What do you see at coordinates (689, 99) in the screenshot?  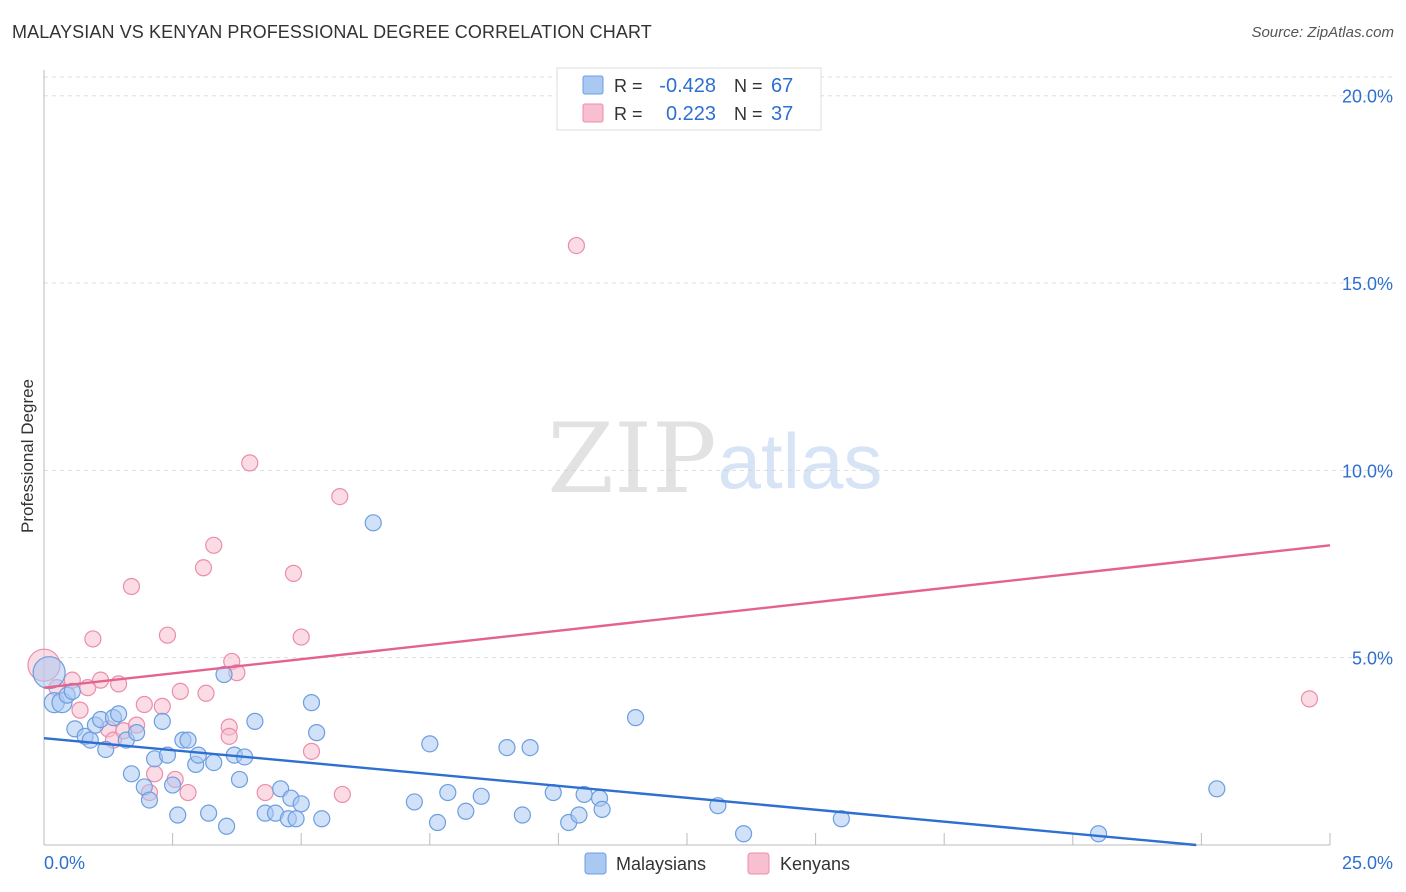 I see `stat-legend: R = -0.428 N = 67 R = 0.223 N = 37` at bounding box center [689, 99].